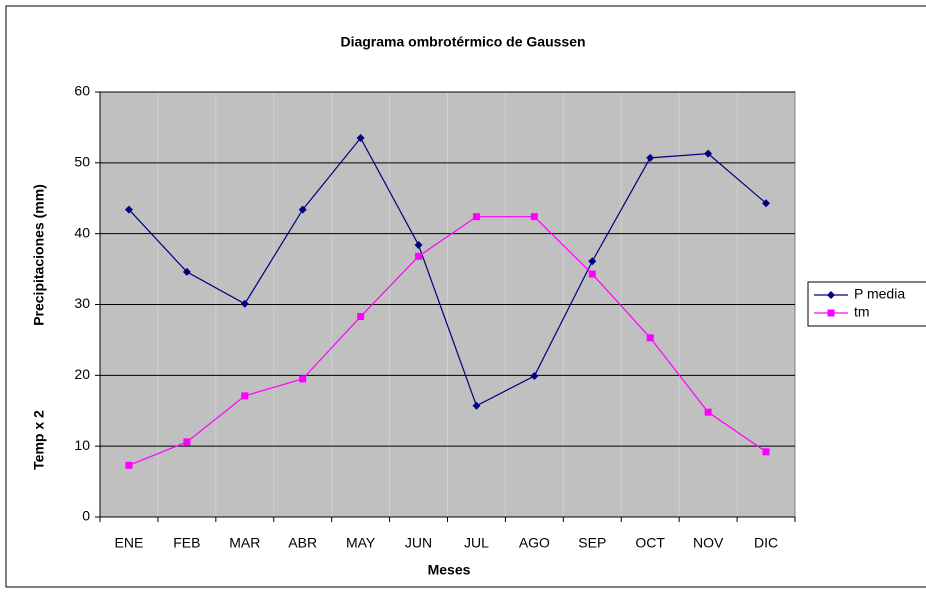 The image size is (926, 592). What do you see at coordinates (476, 543) in the screenshot?
I see `x-tick-label: JUL` at bounding box center [476, 543].